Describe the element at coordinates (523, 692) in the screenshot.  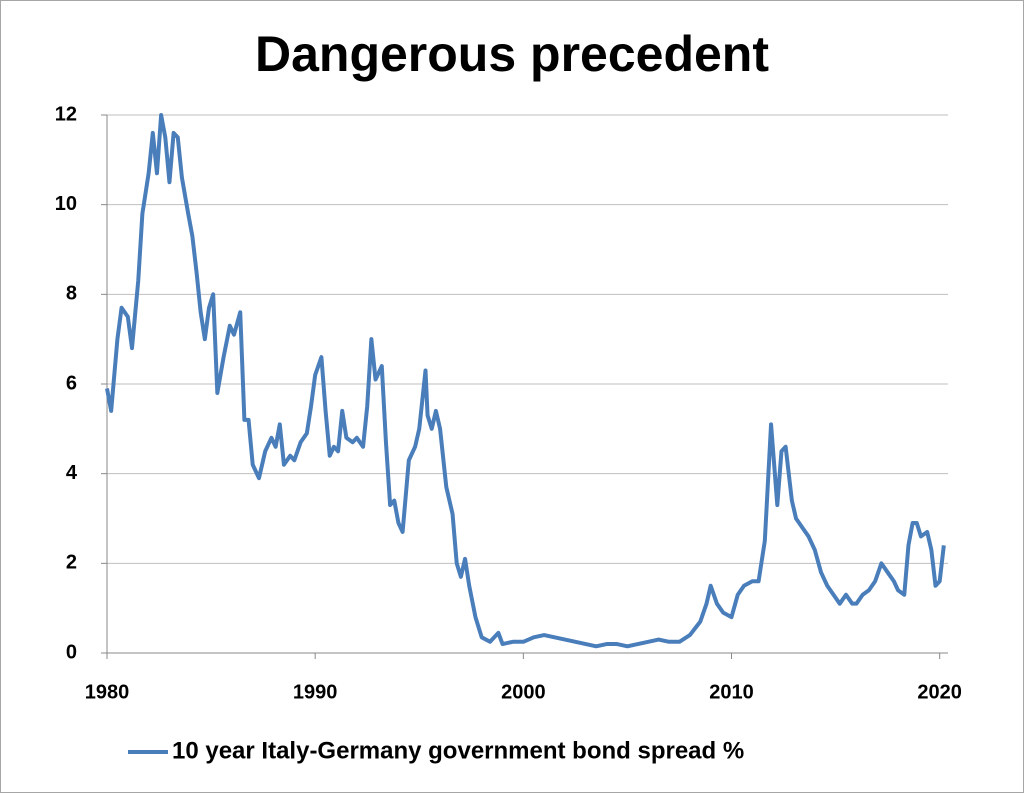
I see `x-tick-label: 2000` at that location.